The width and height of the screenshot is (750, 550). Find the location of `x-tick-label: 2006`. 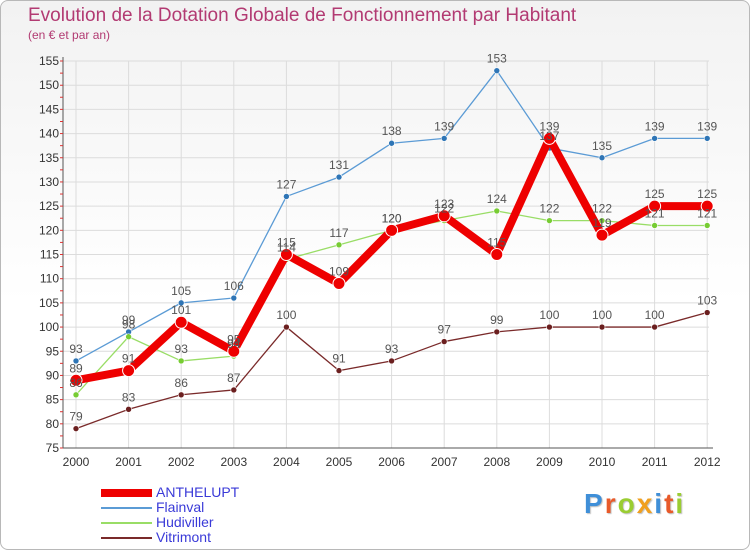

x-tick-label: 2006 is located at coordinates (391, 462).